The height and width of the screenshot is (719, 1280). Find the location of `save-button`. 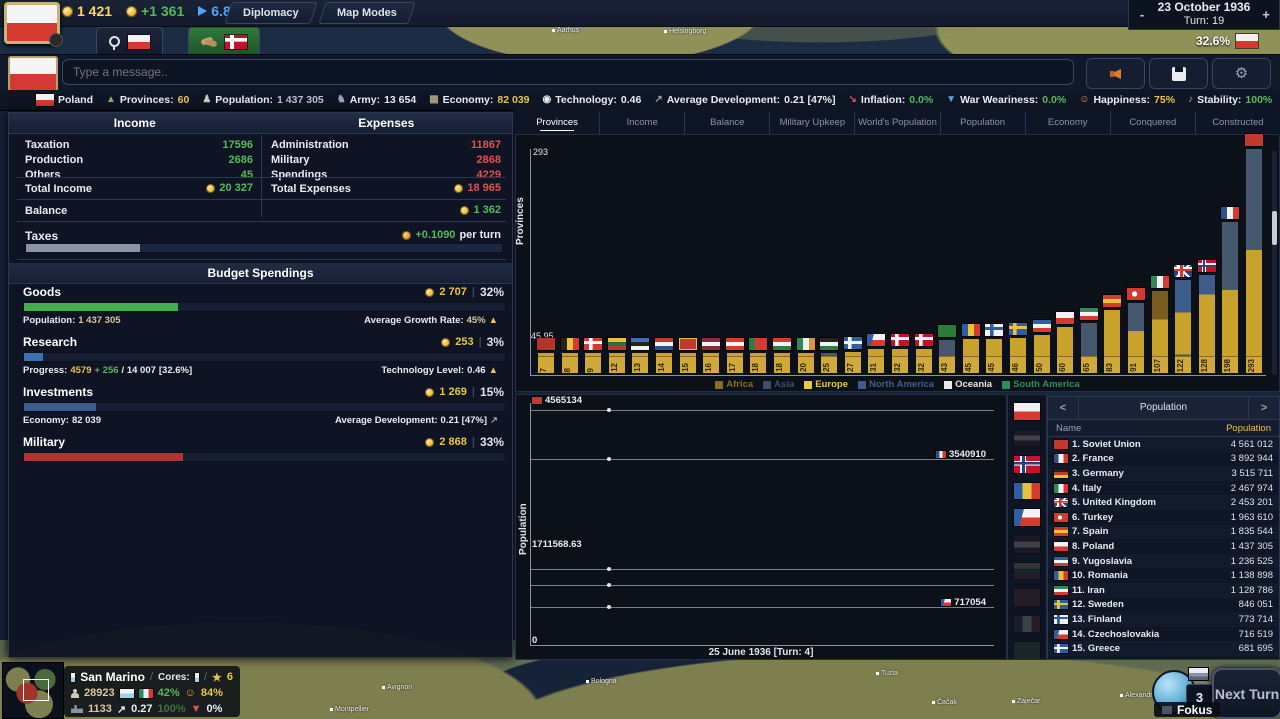

save-button is located at coordinates (1178, 73).